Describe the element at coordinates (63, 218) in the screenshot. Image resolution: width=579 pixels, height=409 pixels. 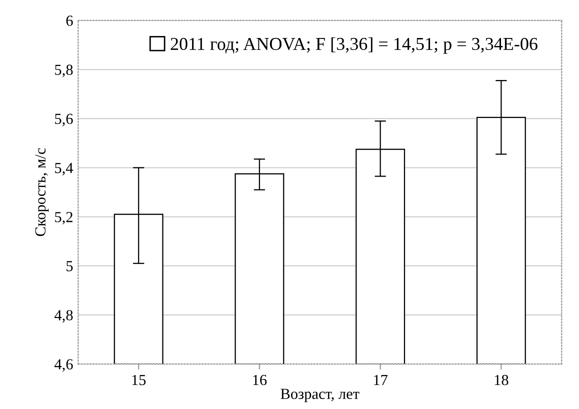
I see `y-tick-label: 5,2` at that location.